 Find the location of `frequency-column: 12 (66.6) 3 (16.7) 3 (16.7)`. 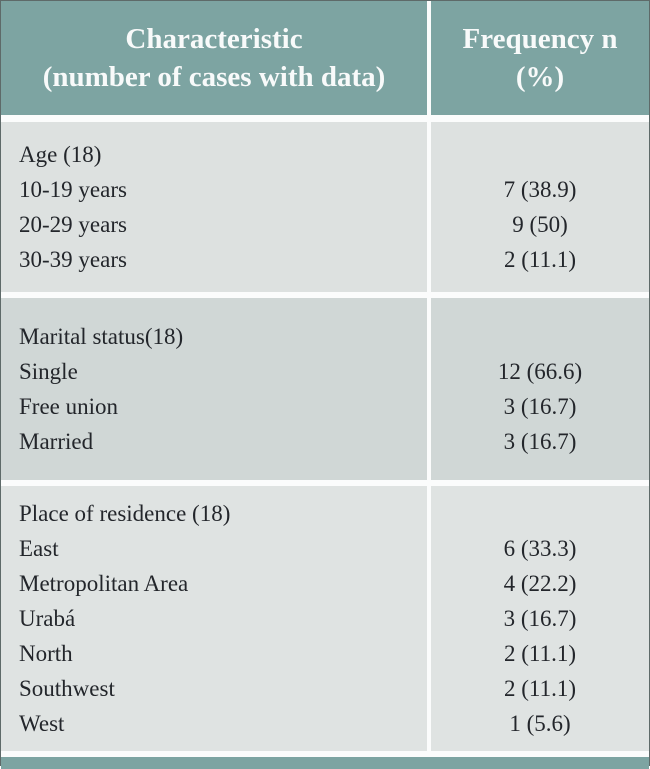

frequency-column: 12 (66.6) 3 (16.7) 3 (16.7) is located at coordinates (540, 389).